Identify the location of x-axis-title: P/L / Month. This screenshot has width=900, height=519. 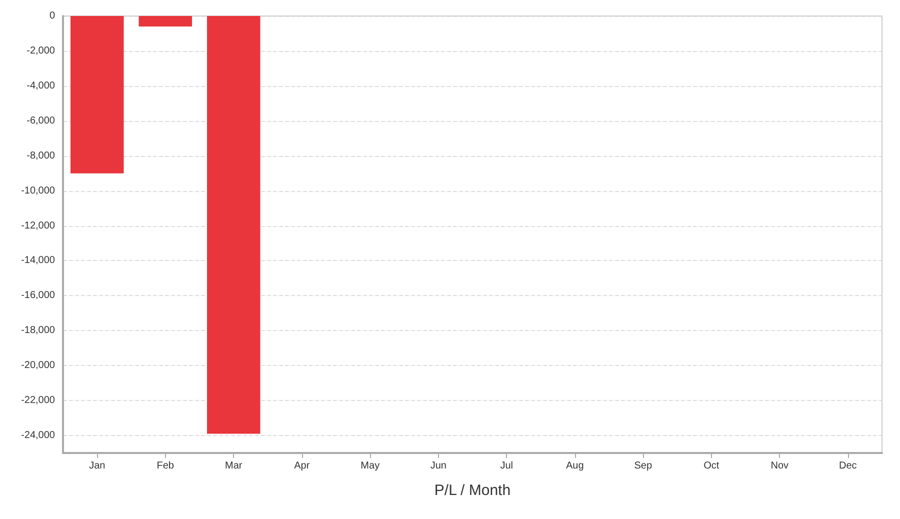
(472, 490).